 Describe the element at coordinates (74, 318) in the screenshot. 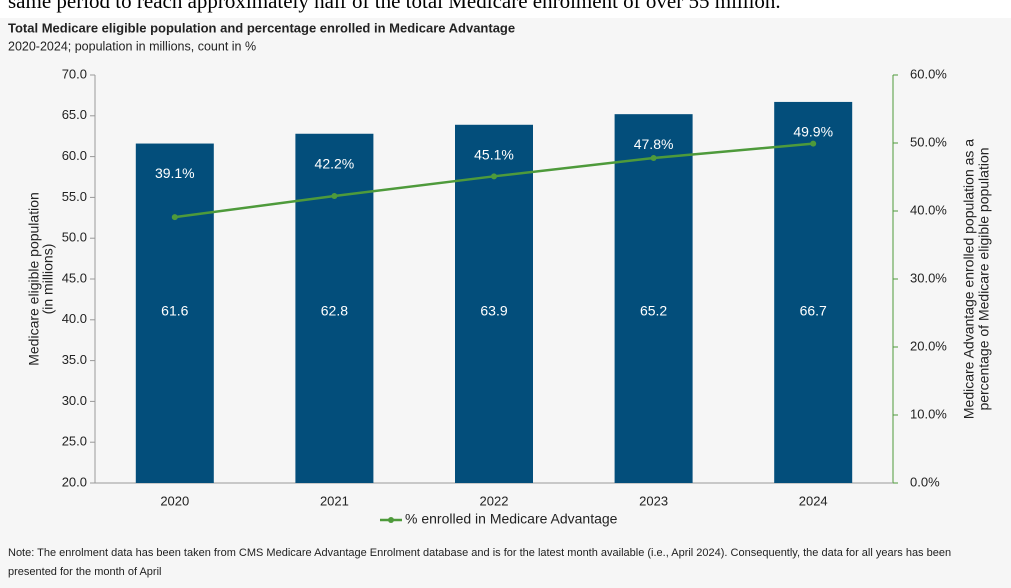

I see `y-tick-label: 40.0` at that location.